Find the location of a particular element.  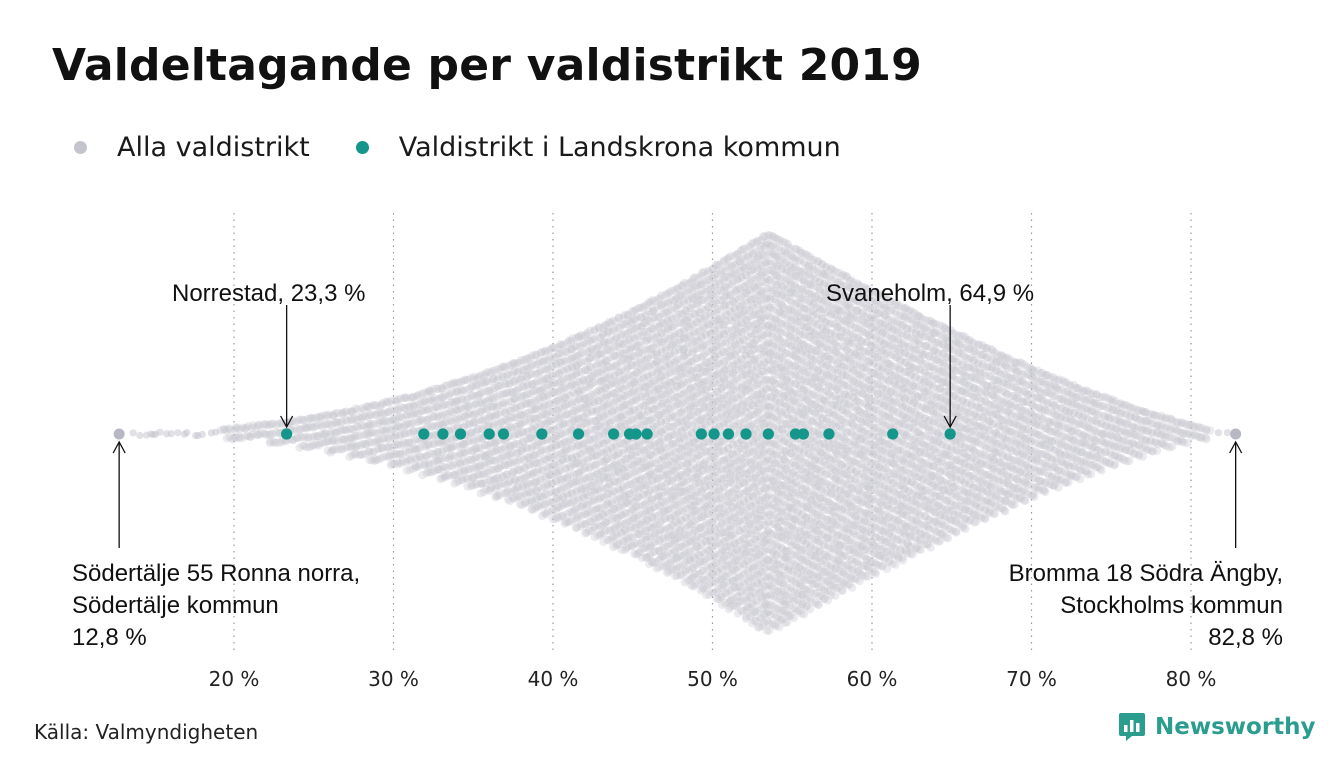

legend-item-landskrona: Valdistrikt i Landskrona kommun is located at coordinates (598, 147).